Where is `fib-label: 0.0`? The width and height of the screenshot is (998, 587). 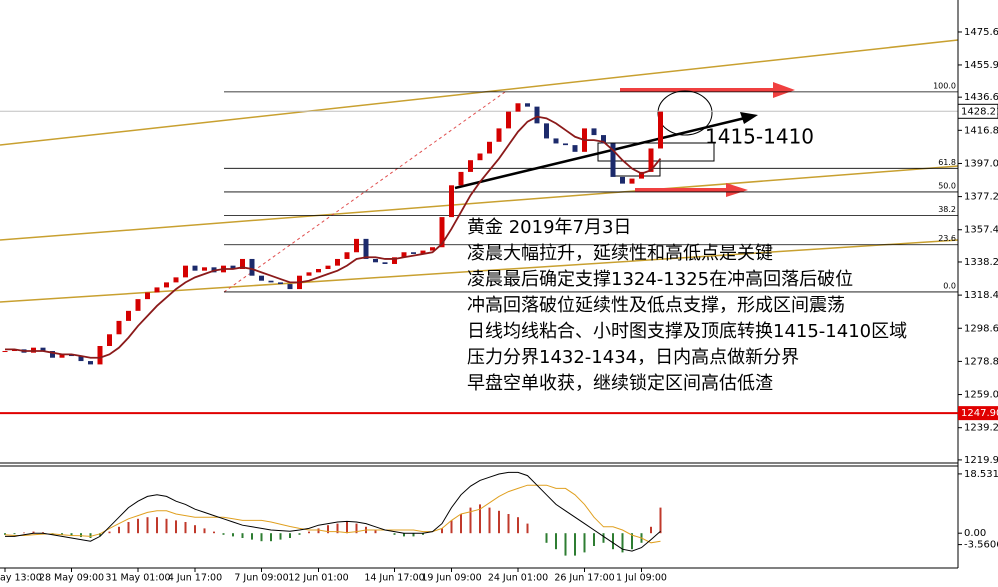
fib-label: 0.0 is located at coordinates (949, 285).